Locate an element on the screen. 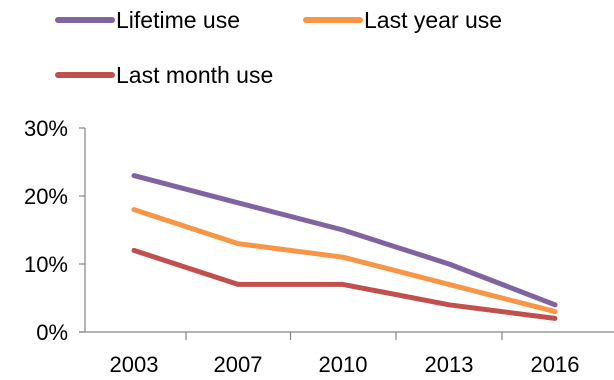 Image resolution: width=614 pixels, height=380 pixels. legend-label: Last year use is located at coordinates (433, 20).